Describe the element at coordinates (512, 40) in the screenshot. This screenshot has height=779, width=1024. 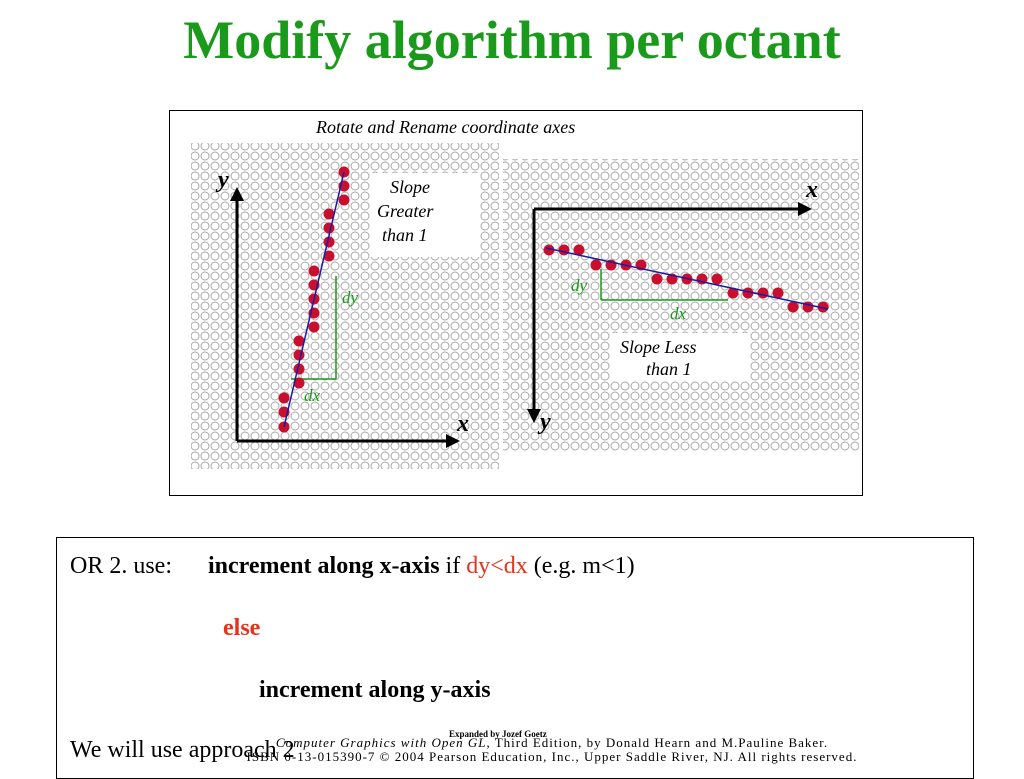
I see `slide-title: Modify algorithm per octant` at that location.